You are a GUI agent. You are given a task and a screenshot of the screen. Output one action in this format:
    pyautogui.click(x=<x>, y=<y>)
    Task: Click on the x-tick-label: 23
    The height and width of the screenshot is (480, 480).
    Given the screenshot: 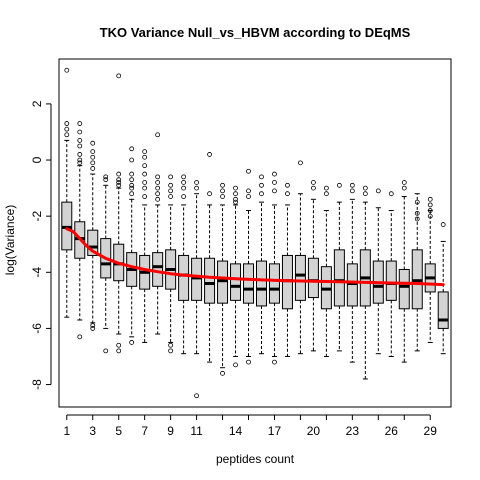 What is the action you would take?
    pyautogui.click(x=353, y=431)
    